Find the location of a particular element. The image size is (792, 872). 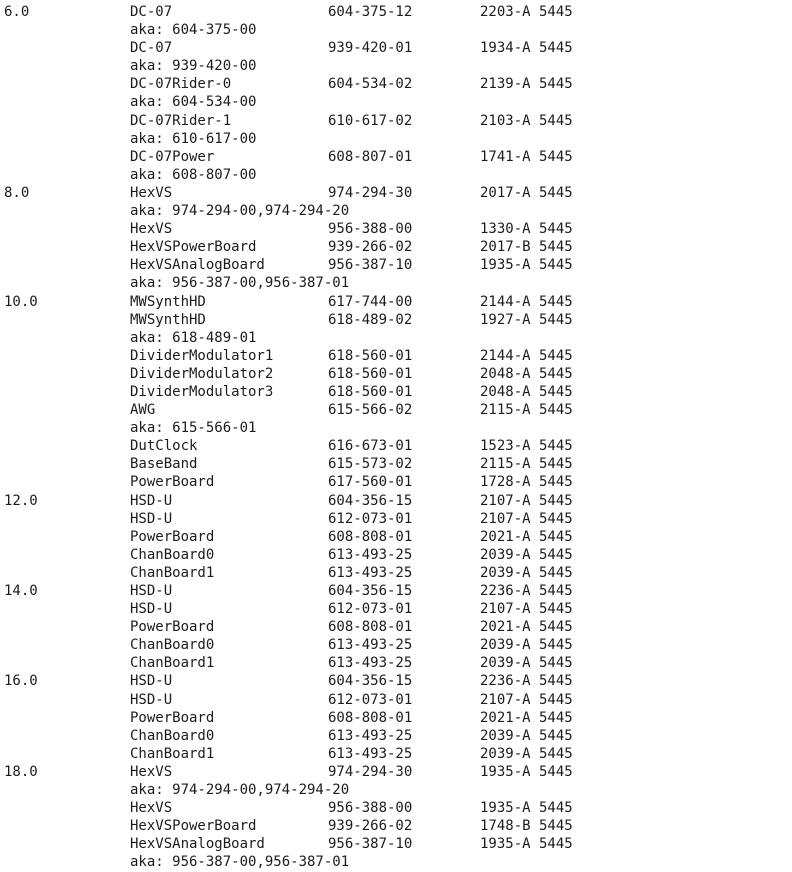

board-name-cell: DC-07Power is located at coordinates (172, 156).